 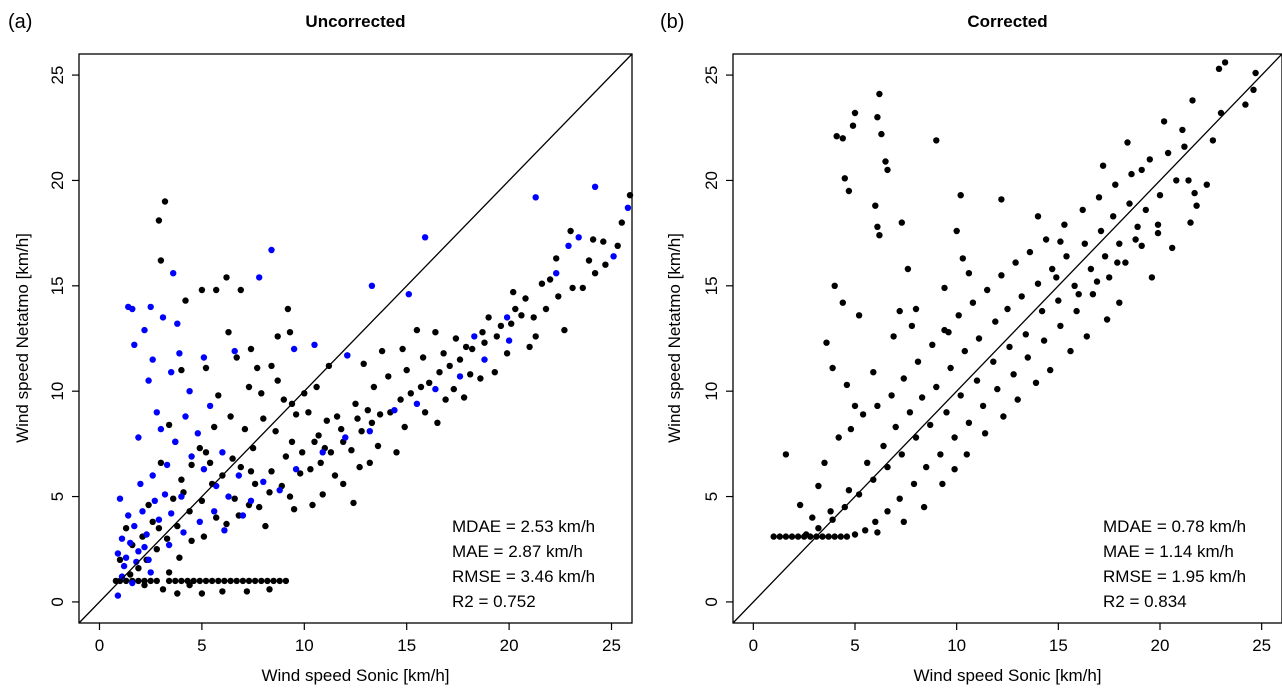 I want to click on x-tick-label: 25, so click(x=611, y=645).